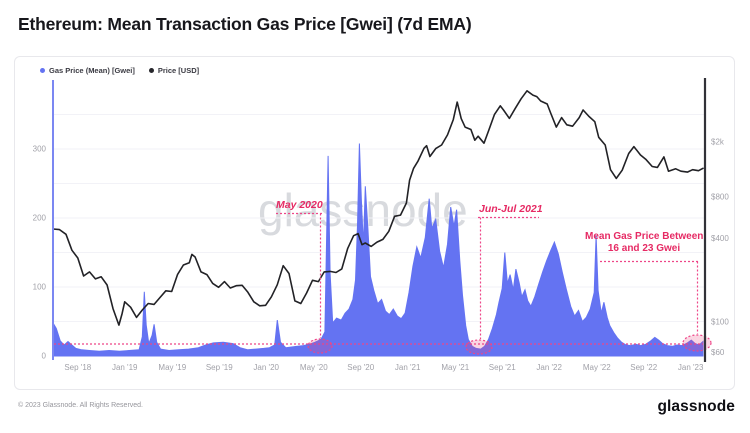 The image size is (750, 433). I want to click on y-left-tick-label: 100, so click(40, 287).